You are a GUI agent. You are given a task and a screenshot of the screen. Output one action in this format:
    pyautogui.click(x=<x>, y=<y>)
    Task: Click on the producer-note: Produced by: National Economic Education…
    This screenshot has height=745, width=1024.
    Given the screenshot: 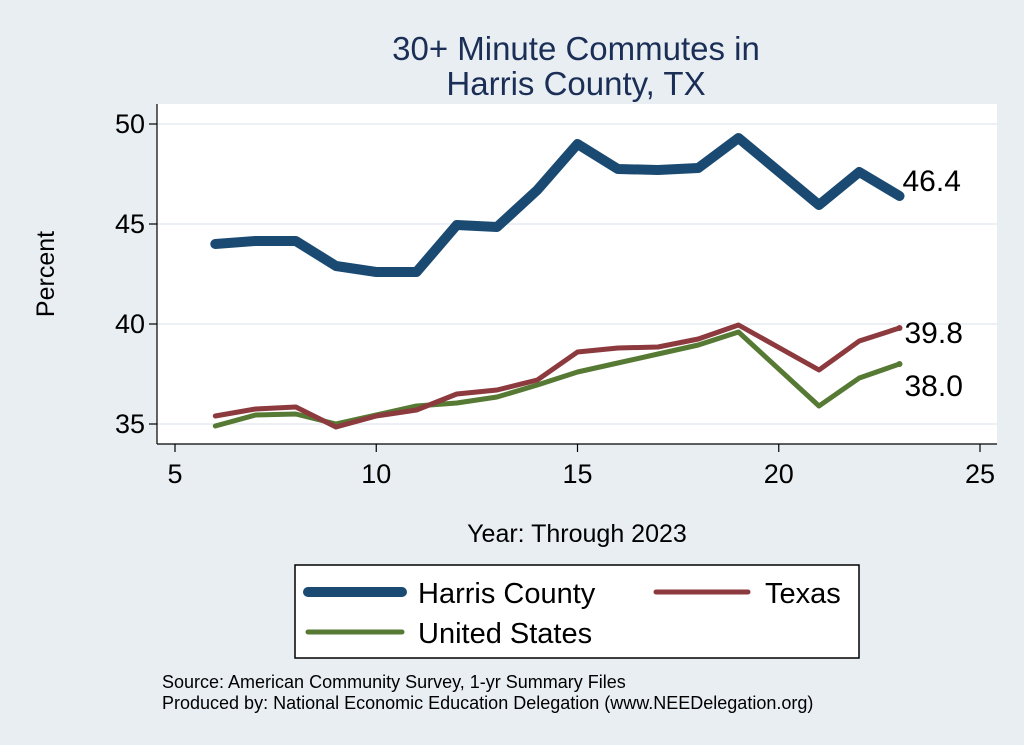 What is the action you would take?
    pyautogui.click(x=487, y=703)
    